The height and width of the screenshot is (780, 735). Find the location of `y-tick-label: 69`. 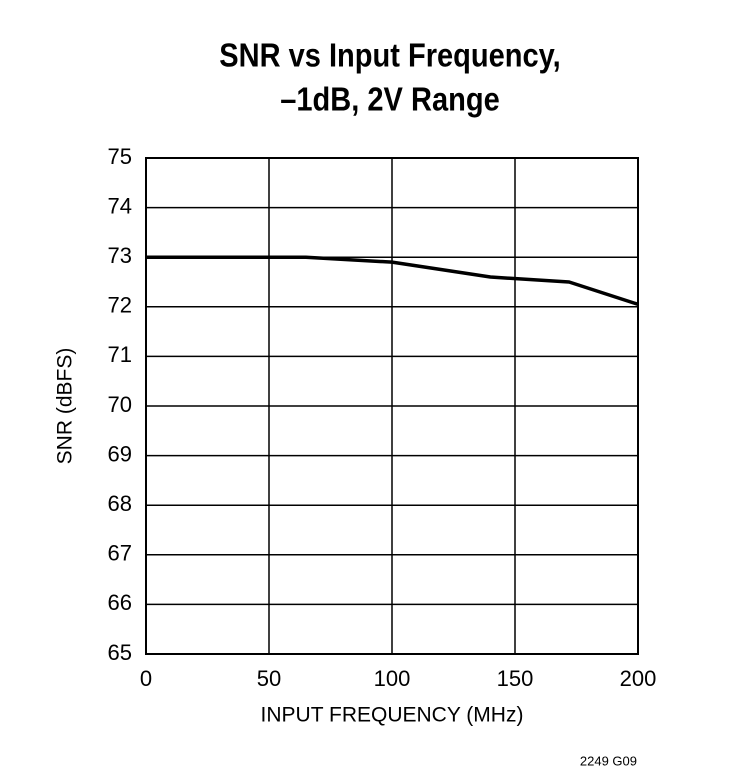

y-tick-label: 69 is located at coordinates (120, 453).